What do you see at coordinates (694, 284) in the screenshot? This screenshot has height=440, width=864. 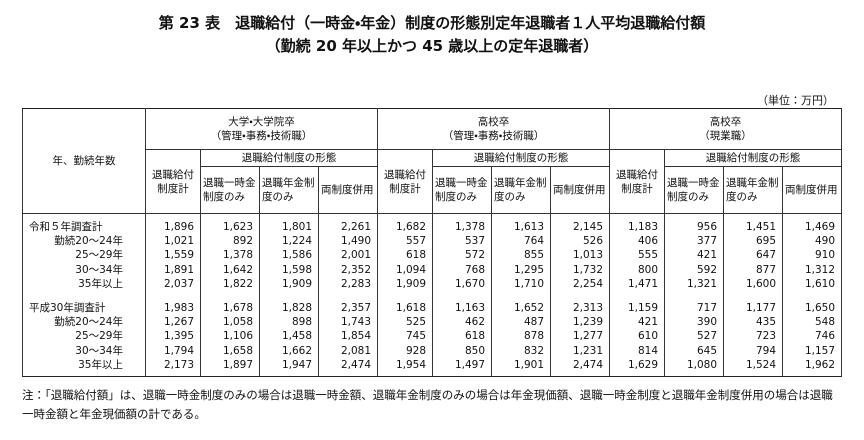 I see `cell-value: 1,321` at bounding box center [694, 284].